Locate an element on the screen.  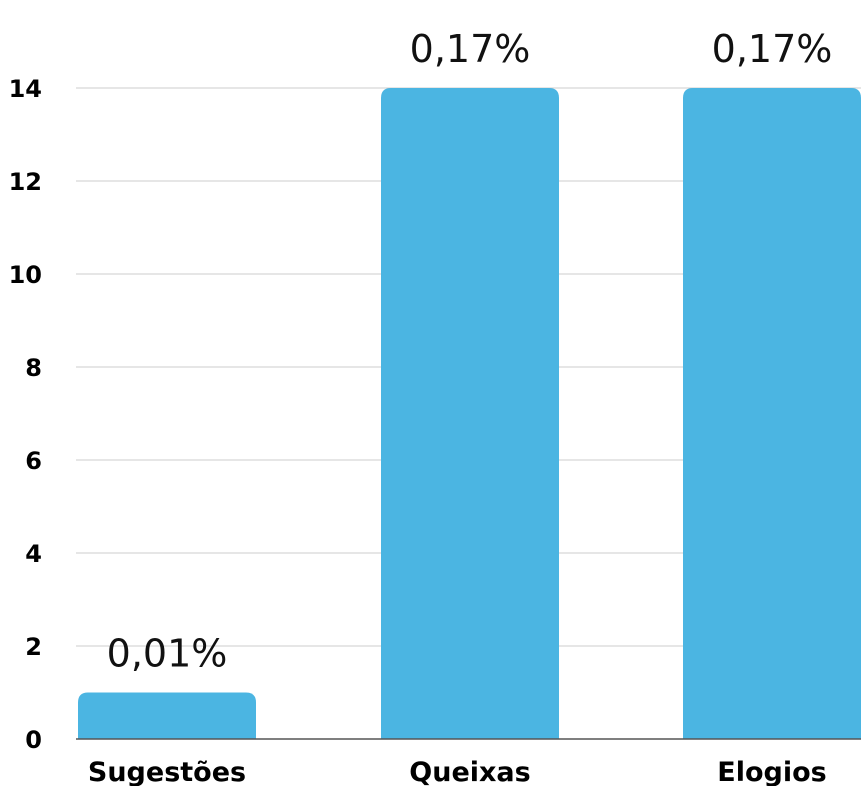
y-tick-label: 6 is located at coordinates (33, 461).